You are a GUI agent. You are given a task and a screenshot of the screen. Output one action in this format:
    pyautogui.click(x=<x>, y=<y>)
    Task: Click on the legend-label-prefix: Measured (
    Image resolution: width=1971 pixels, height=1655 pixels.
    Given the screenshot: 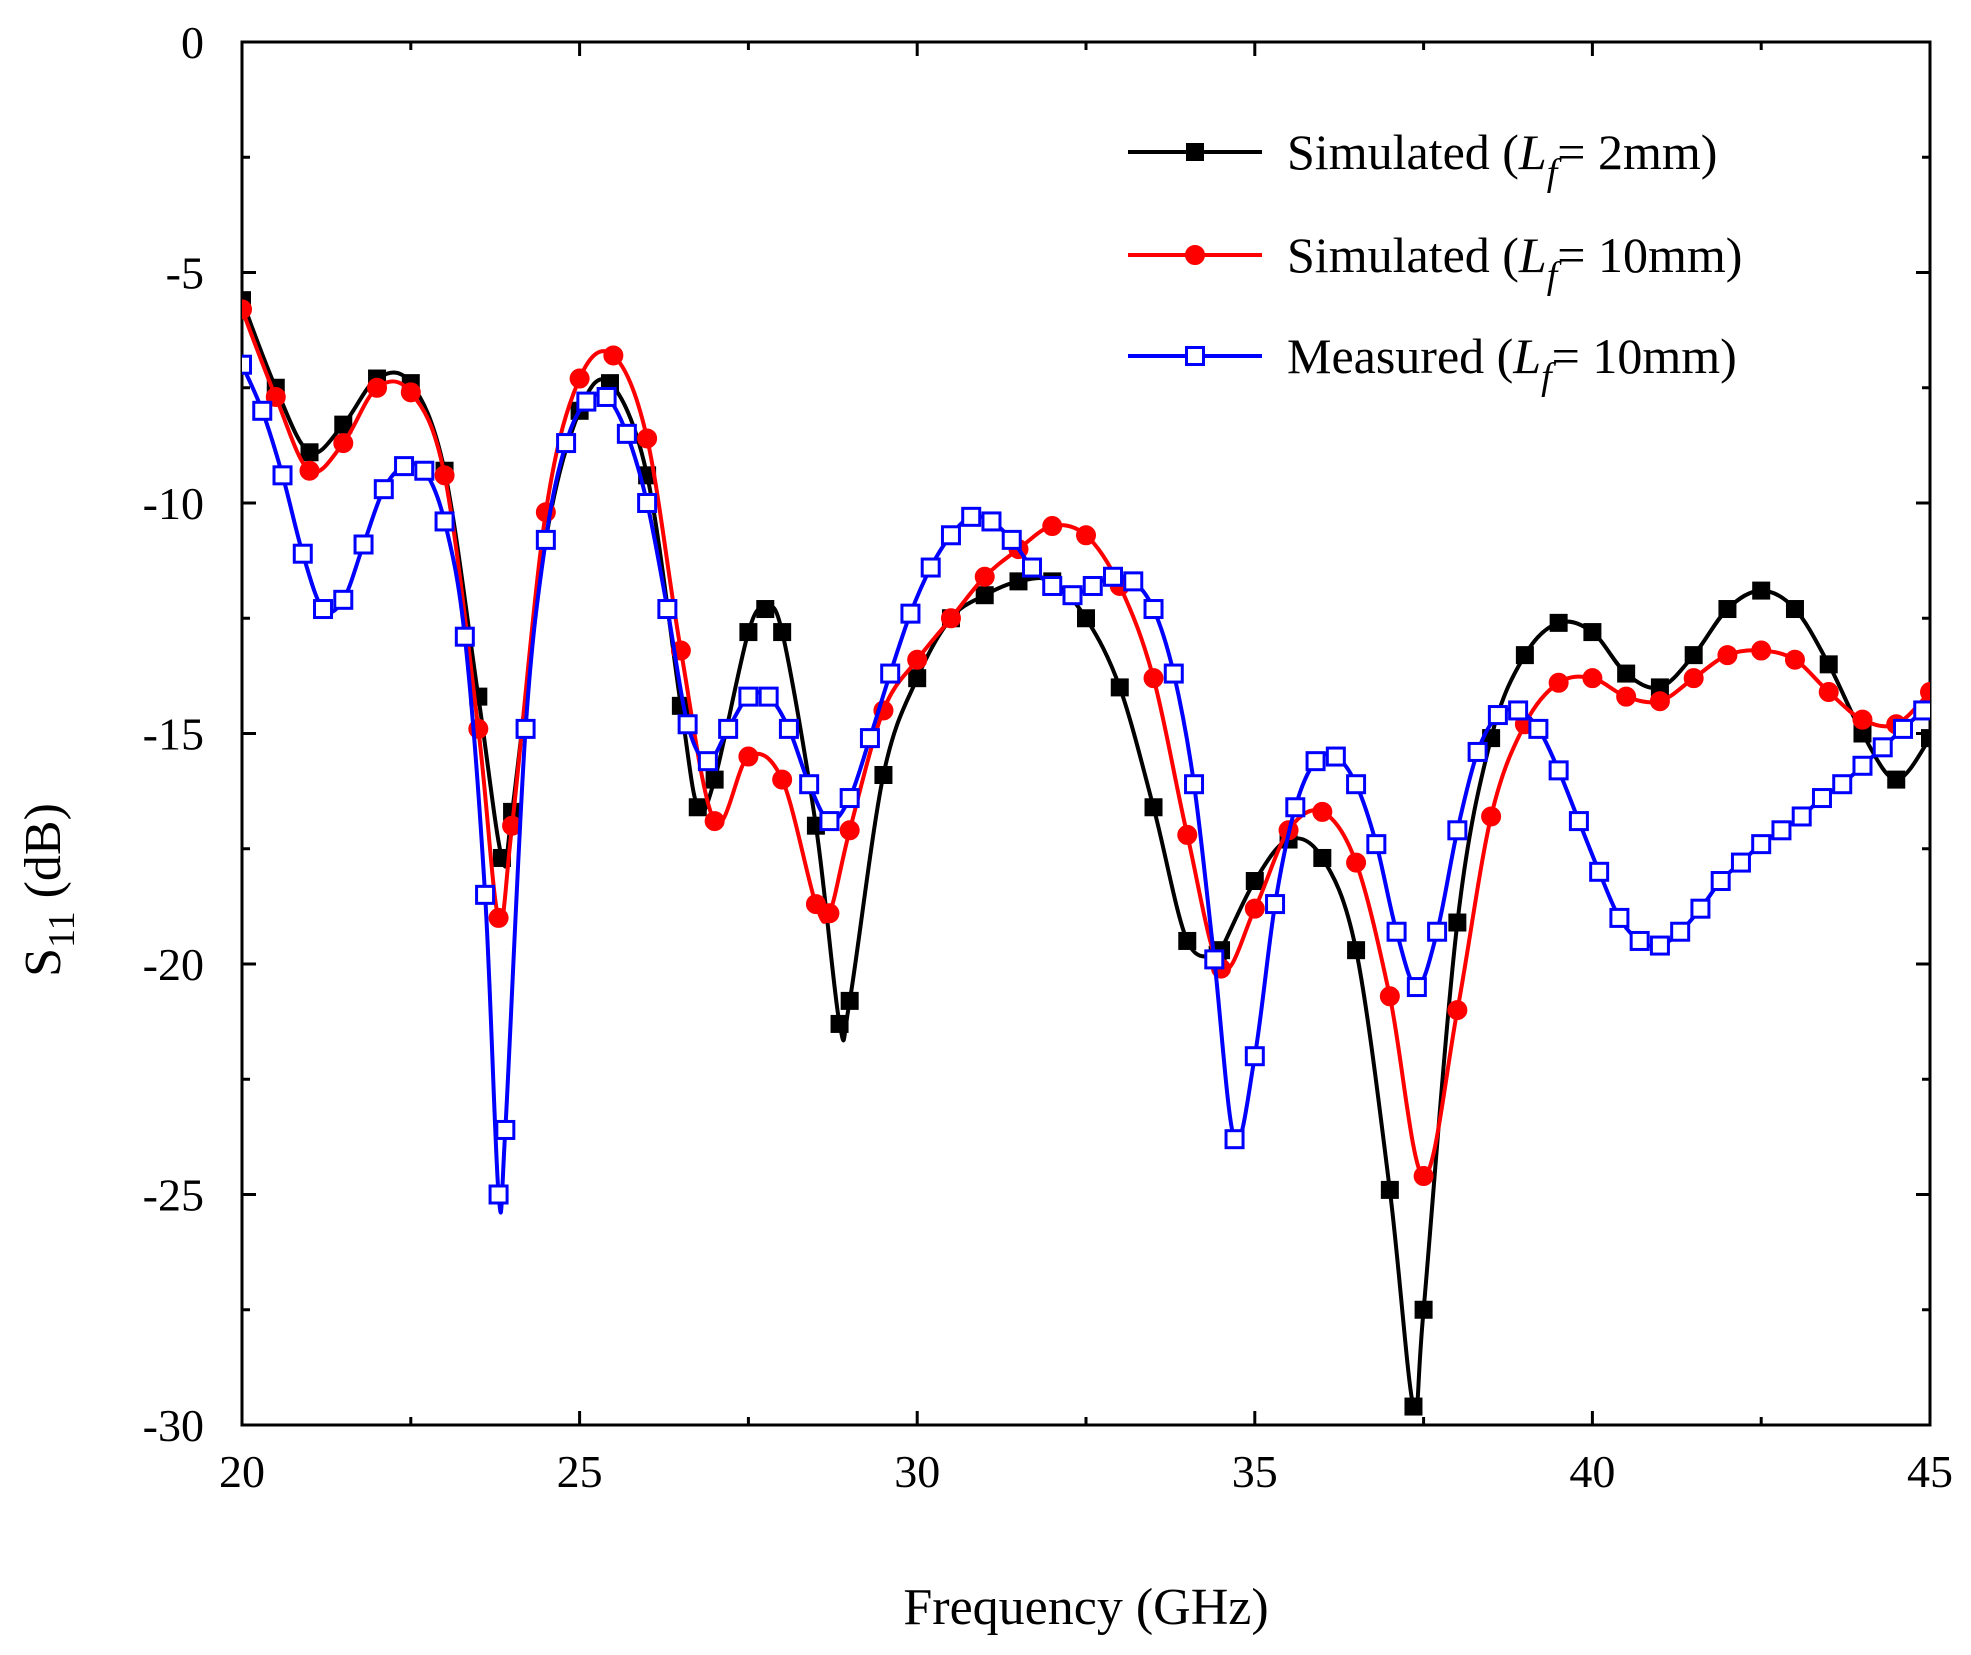 What is the action you would take?
    pyautogui.click(x=1400, y=356)
    